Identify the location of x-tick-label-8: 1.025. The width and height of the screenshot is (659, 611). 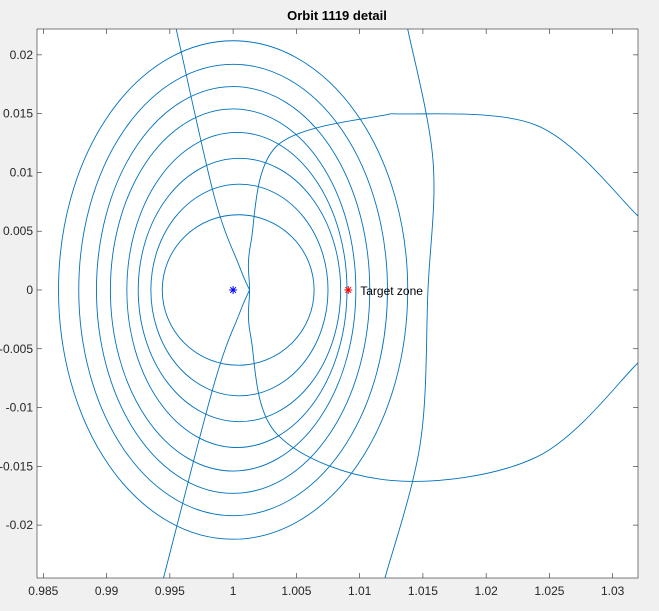
(549, 591).